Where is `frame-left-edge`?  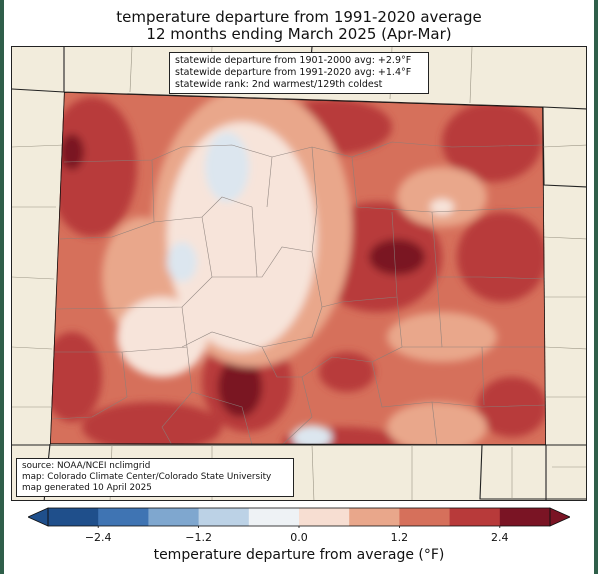 frame-left-edge is located at coordinates (2, 287).